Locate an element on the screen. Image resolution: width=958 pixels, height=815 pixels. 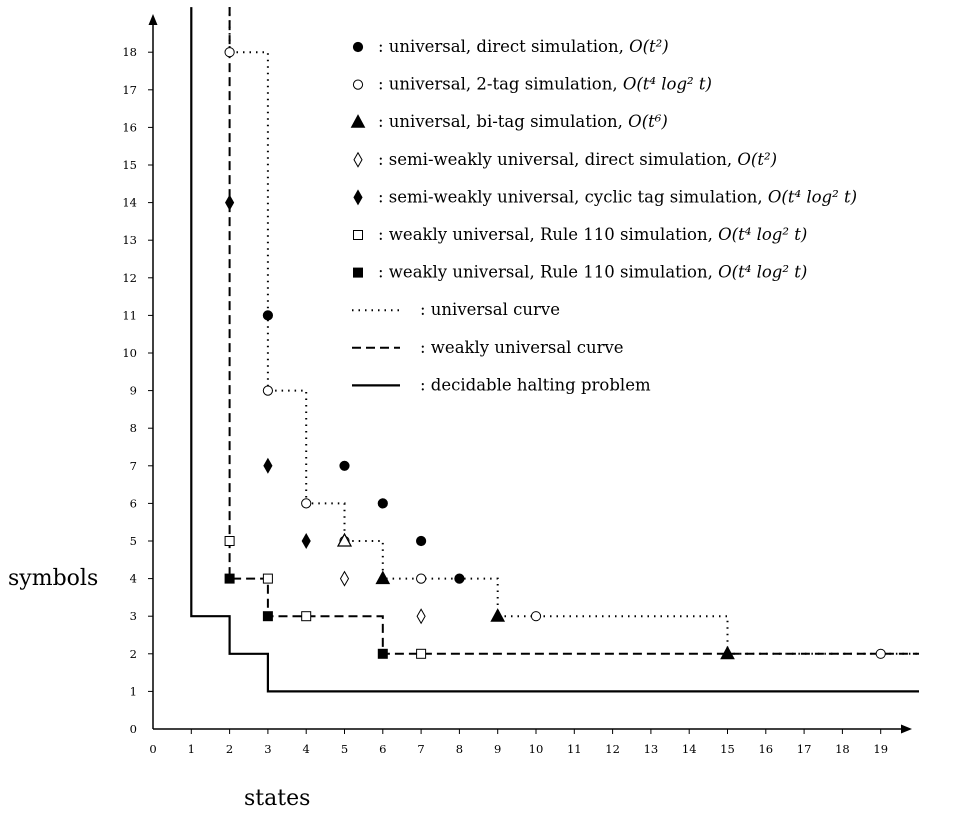
y-tick-label: 6 is located at coordinates (133, 503).